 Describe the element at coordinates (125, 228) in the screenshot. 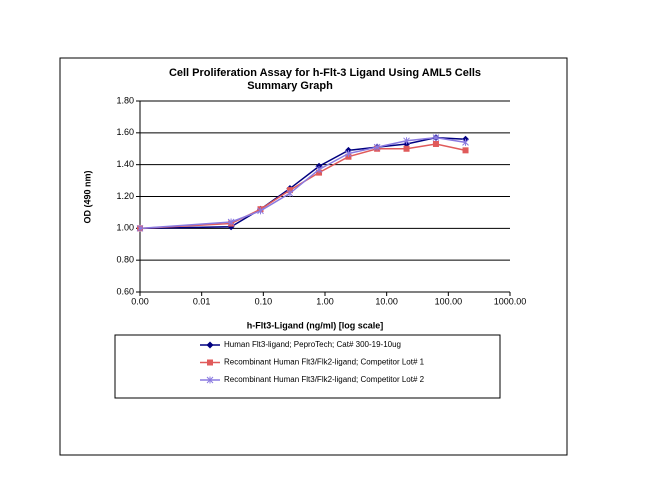

I see `y-tick-label: 1.00` at that location.